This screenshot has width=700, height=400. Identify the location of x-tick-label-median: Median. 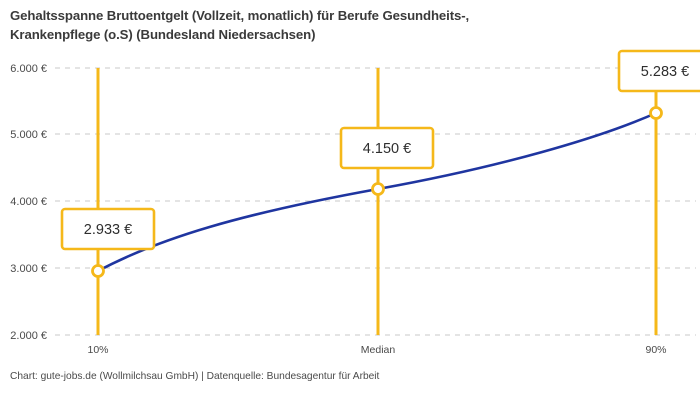
(378, 350).